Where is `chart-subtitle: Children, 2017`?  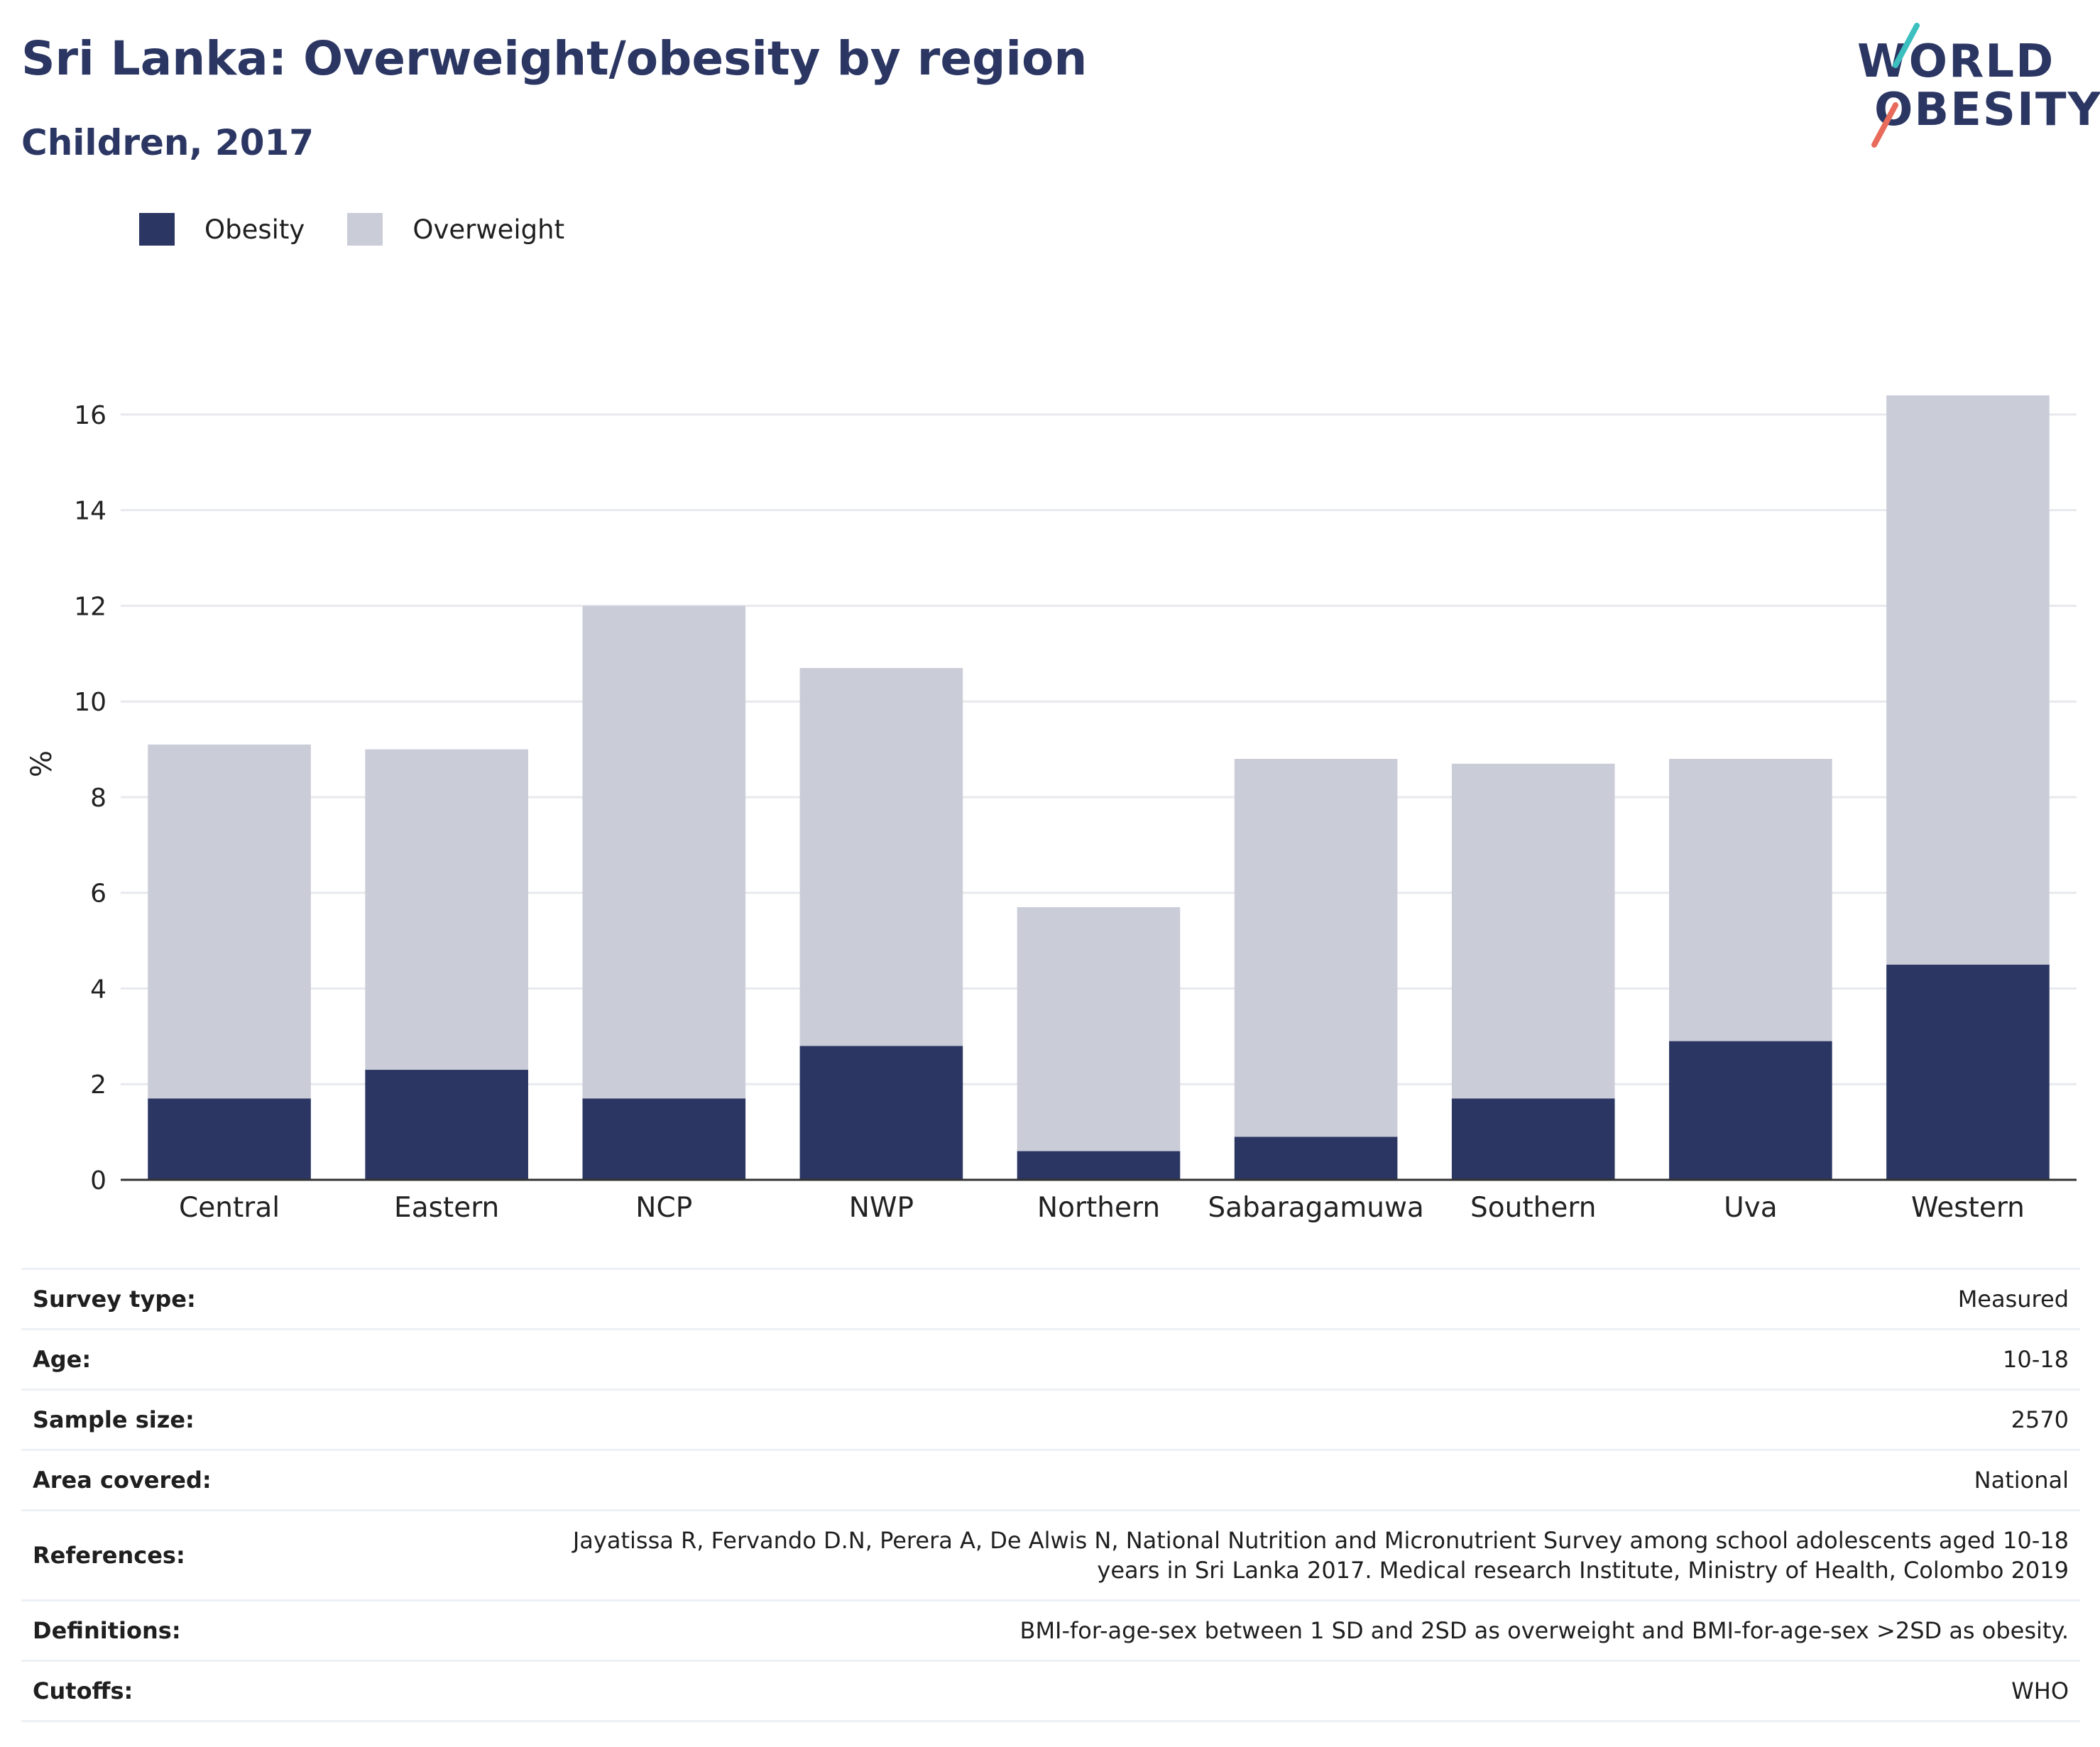 chart-subtitle: Children, 2017 is located at coordinates (168, 142).